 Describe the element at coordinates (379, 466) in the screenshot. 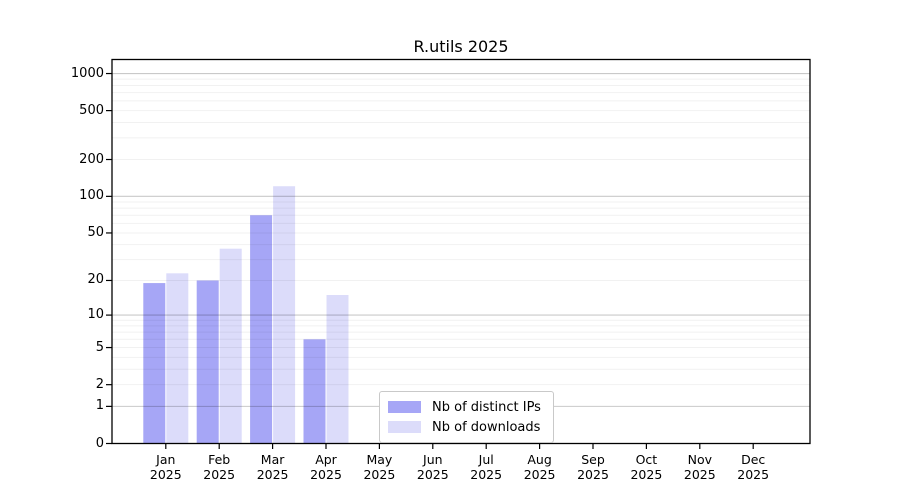

I see `x-tick-label: May 2025` at that location.